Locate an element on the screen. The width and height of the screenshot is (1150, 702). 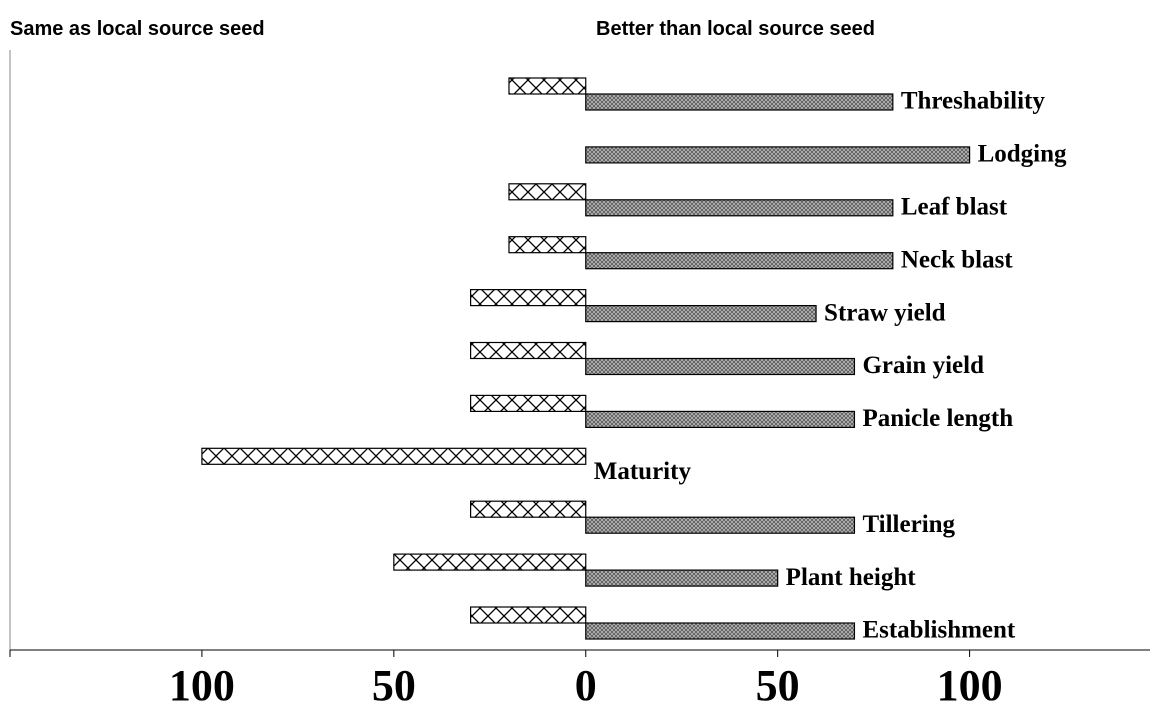
category-label: Leaf blast is located at coordinates (954, 207).